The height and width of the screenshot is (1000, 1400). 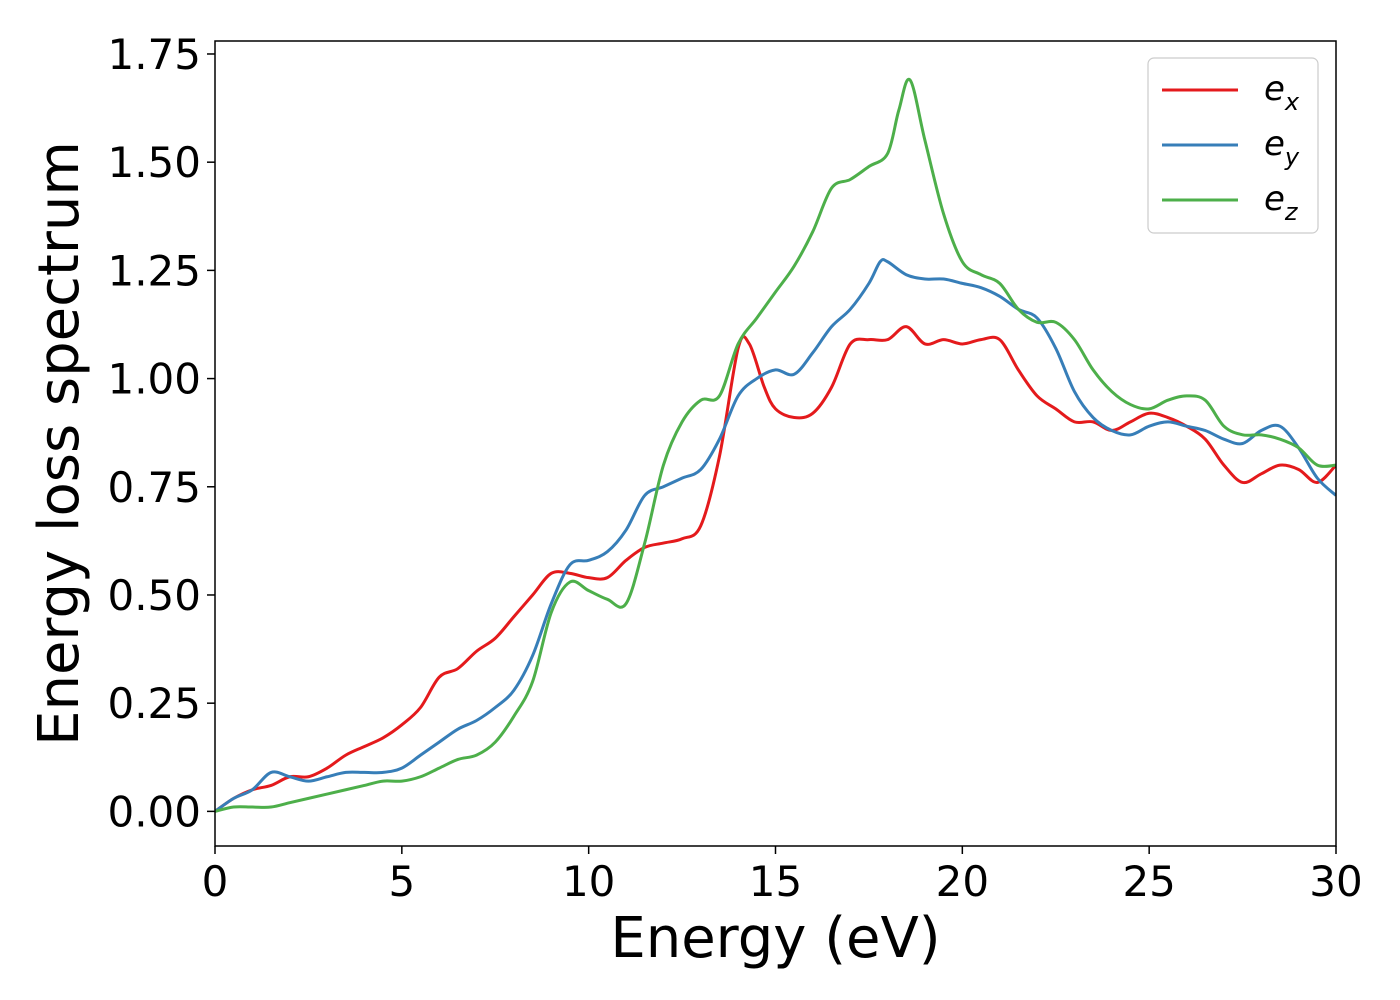 What do you see at coordinates (154, 379) in the screenshot?
I see `y-tick-label: 1.00` at bounding box center [154, 379].